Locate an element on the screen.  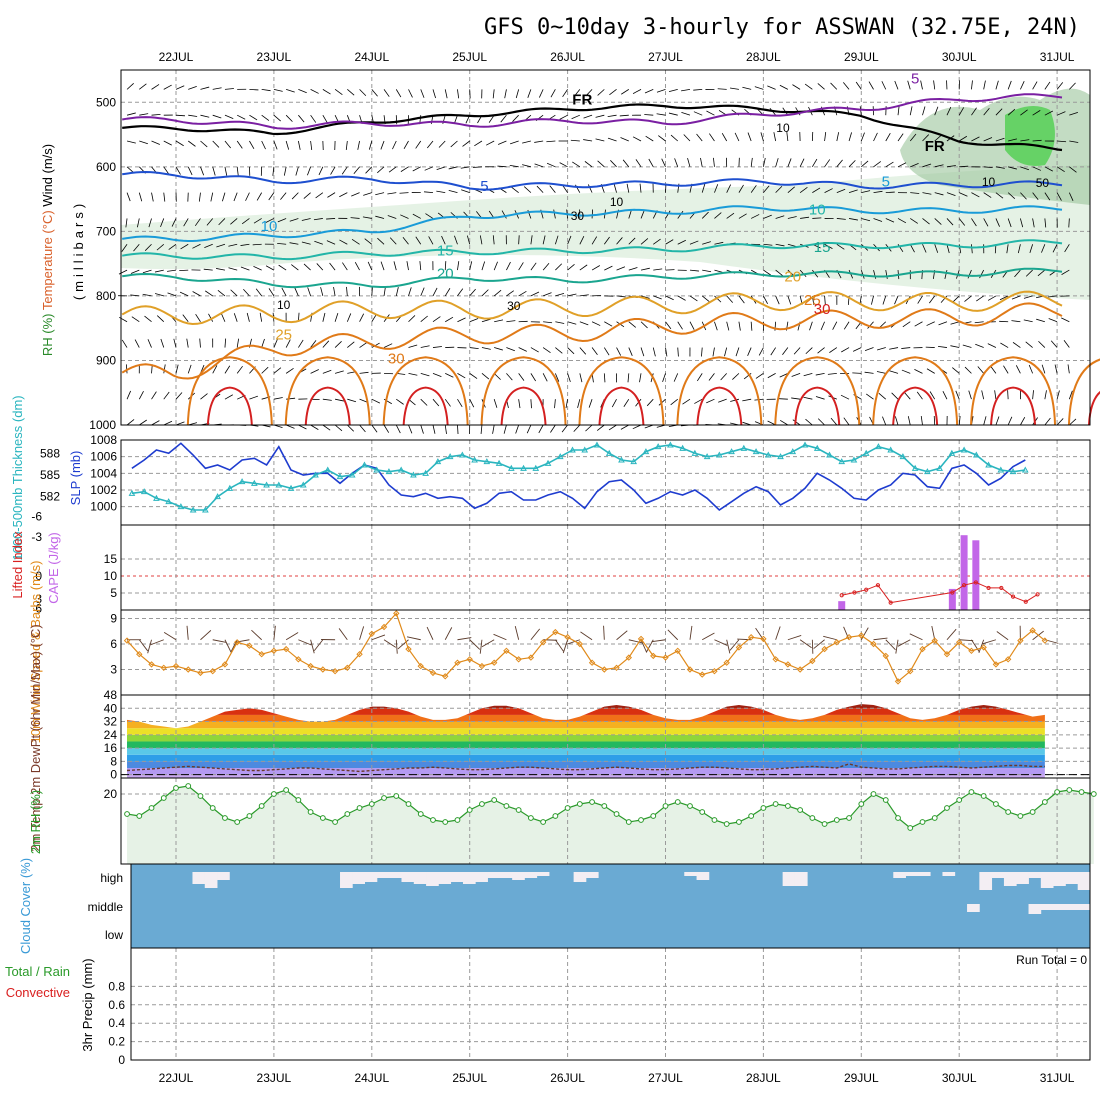
temperature-contour is located at coordinates (592, 223).